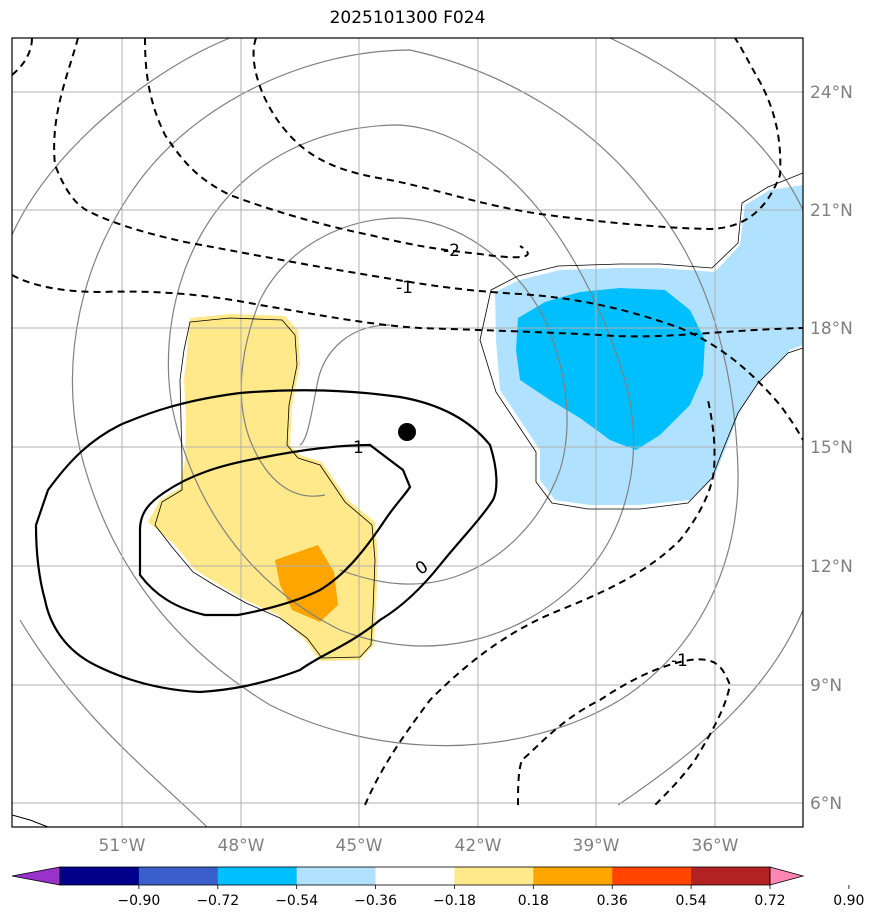 This screenshot has width=873, height=924. I want to click on contour-label-minus1-south: -1, so click(679, 661).